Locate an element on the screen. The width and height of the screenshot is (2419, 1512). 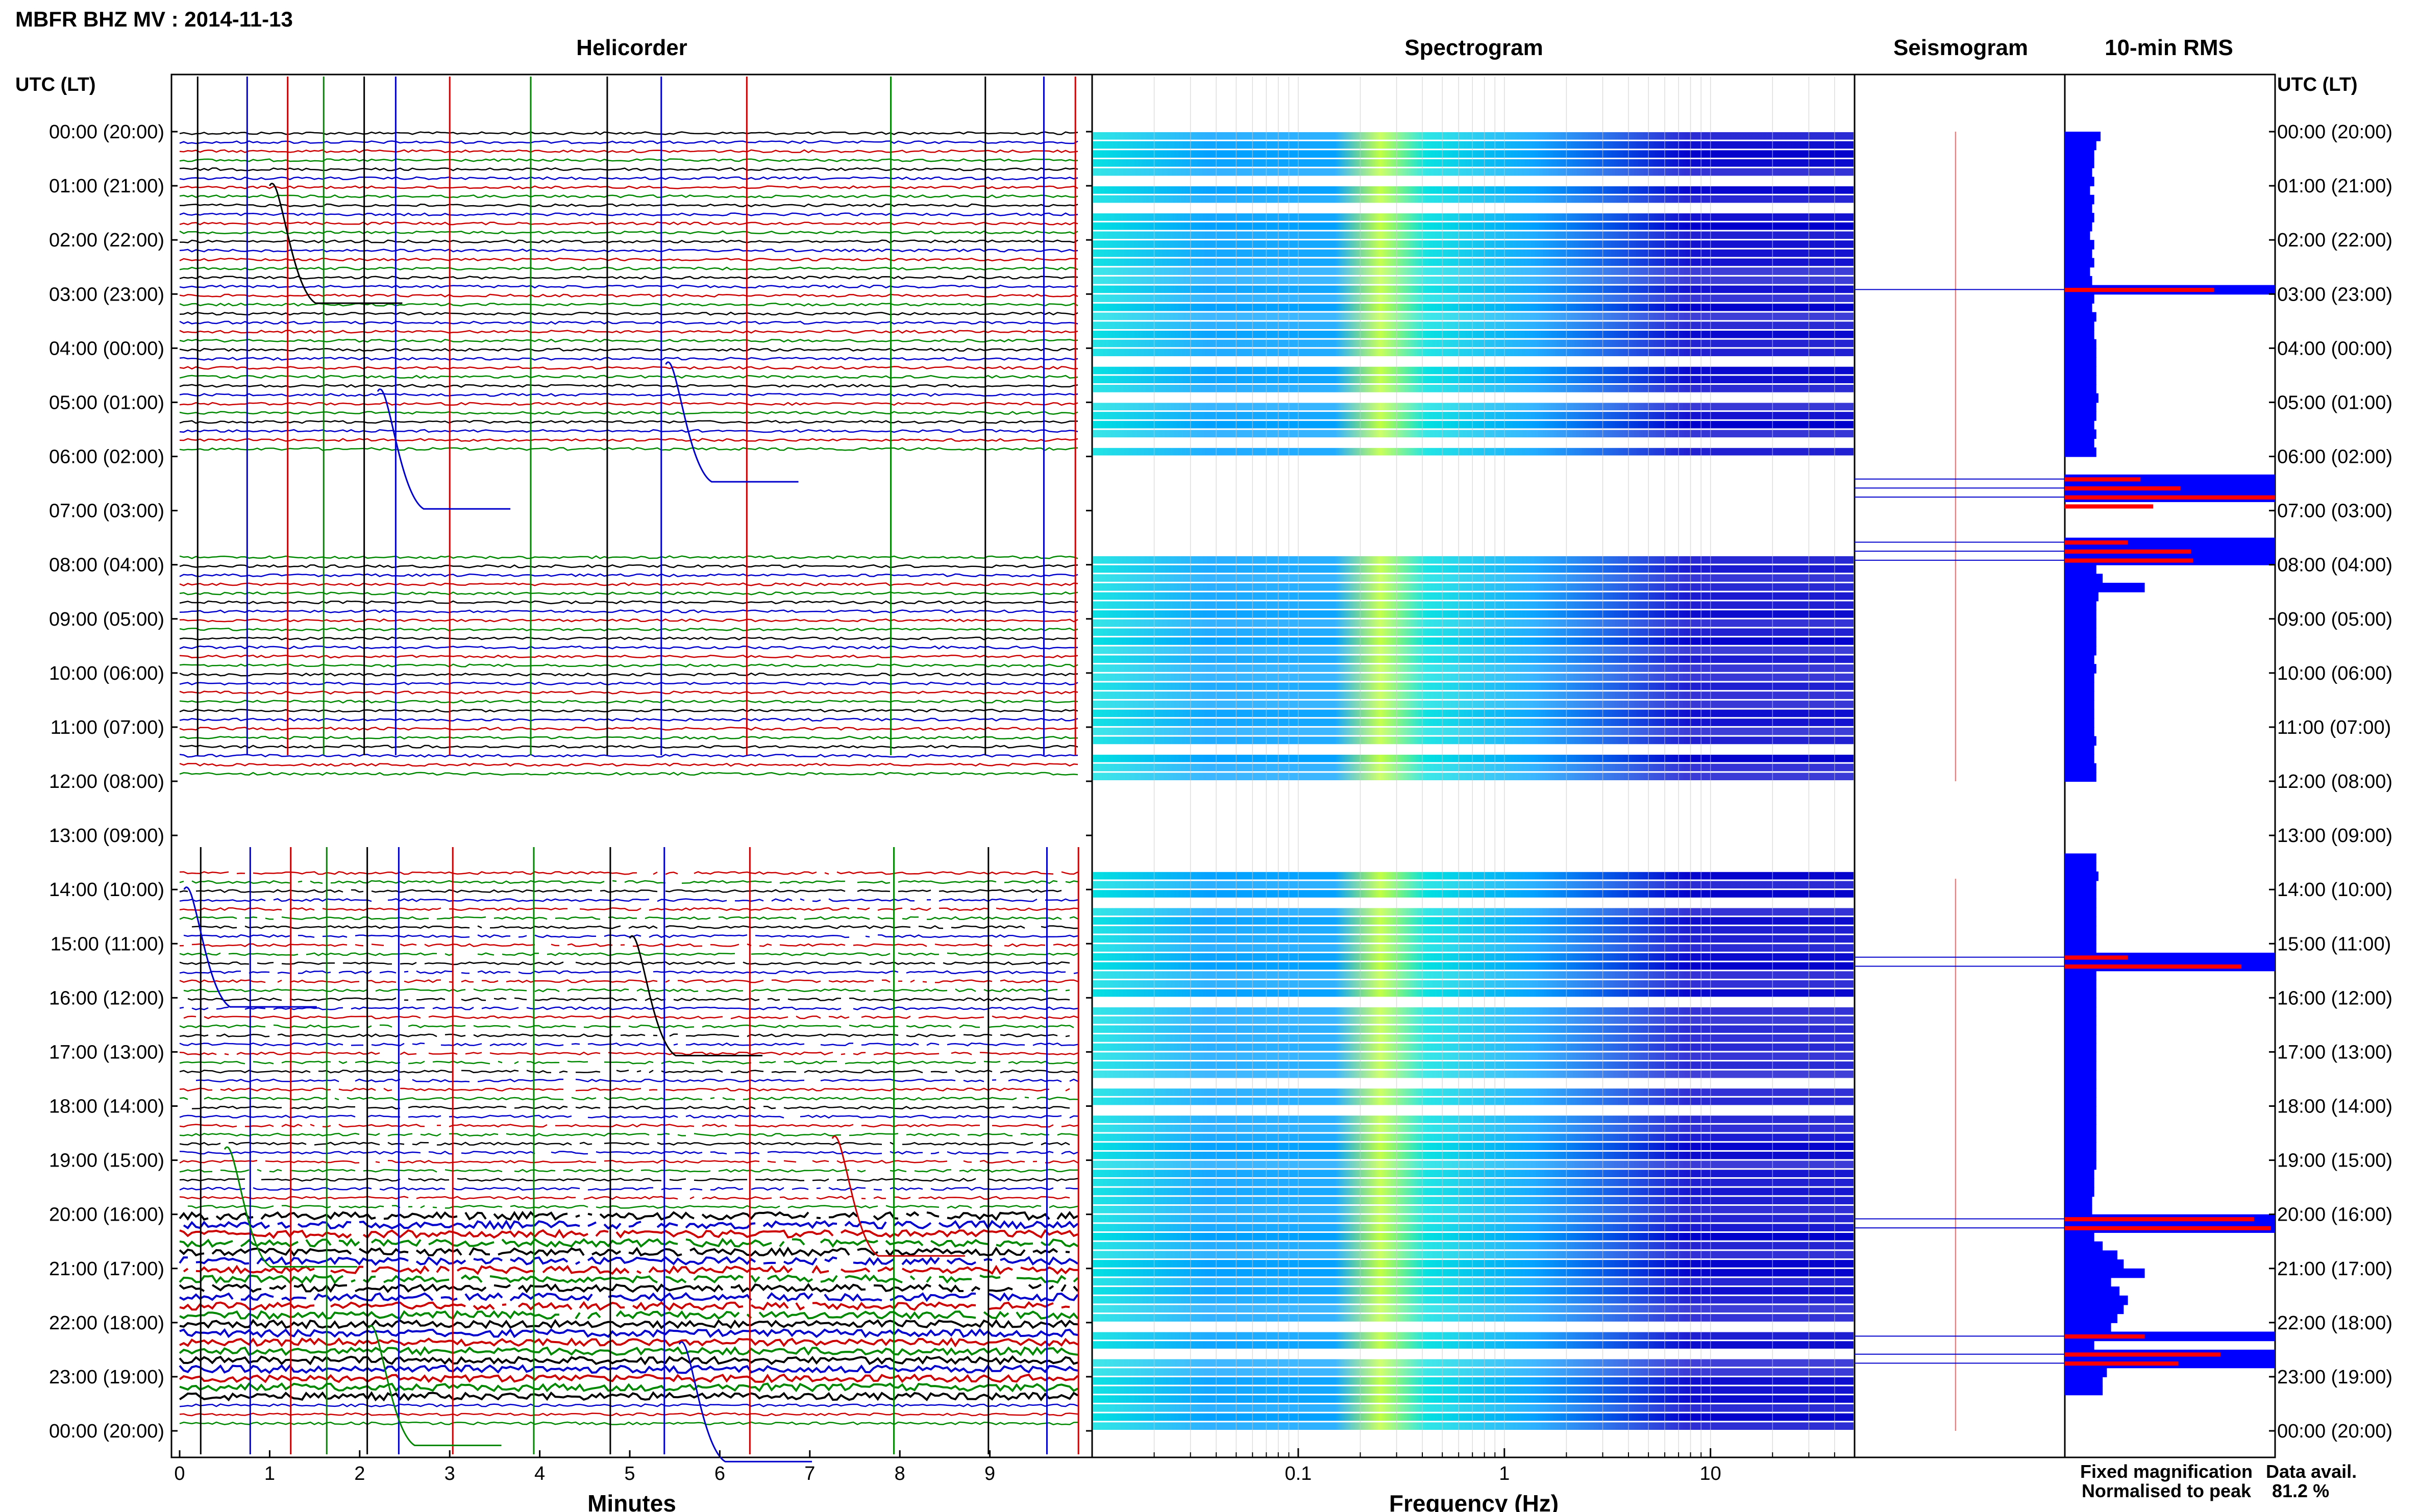
spectrogram-title: Spectrogram is located at coordinates (1473, 47).